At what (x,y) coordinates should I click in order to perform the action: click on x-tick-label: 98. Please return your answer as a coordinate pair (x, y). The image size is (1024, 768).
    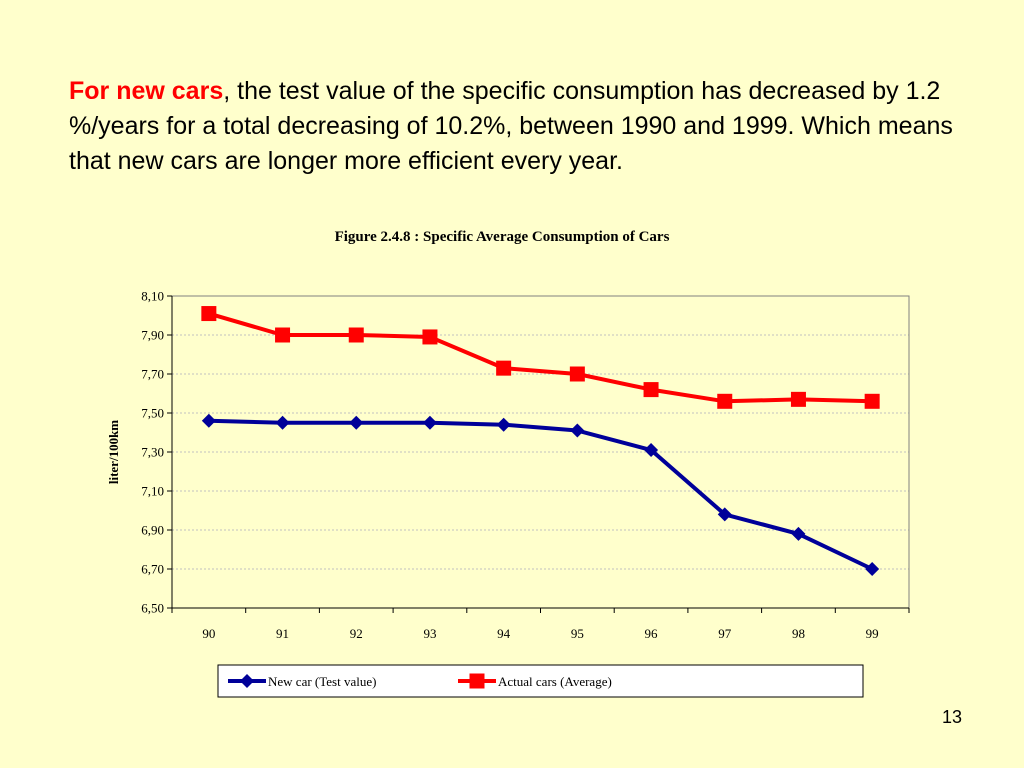
    Looking at the image, I should click on (798, 633).